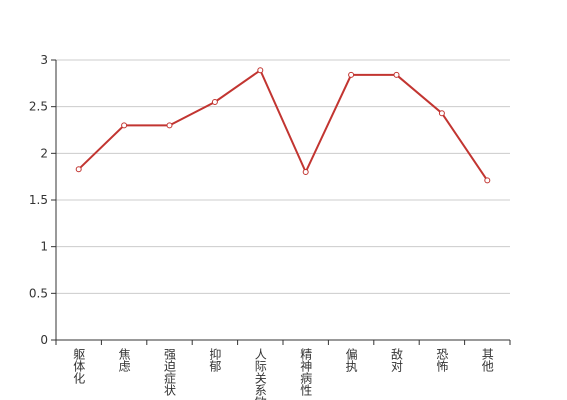 This screenshot has height=400, width=567. Describe the element at coordinates (44, 153) in the screenshot. I see `y-tick-label: 2` at that location.